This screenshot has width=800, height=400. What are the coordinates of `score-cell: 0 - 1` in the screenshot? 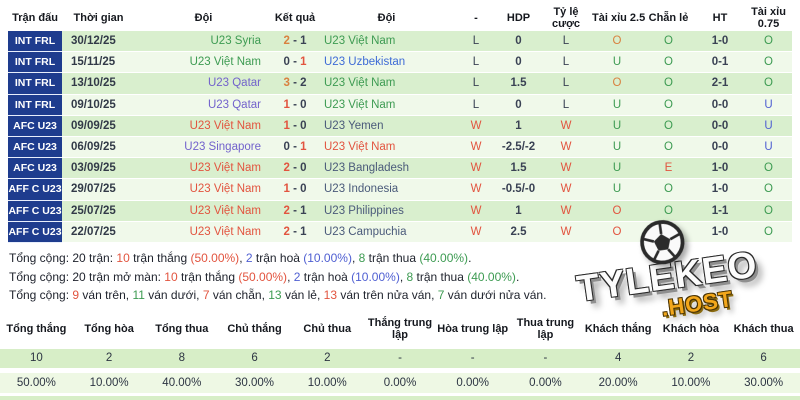 It's located at (295, 146).